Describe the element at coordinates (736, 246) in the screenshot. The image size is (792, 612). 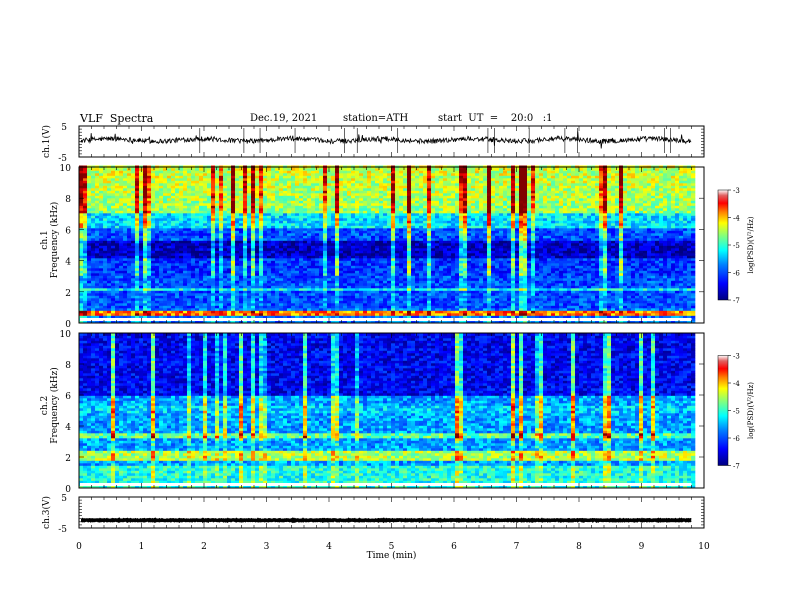
I see `ch1-spec-colorbar-tick-label: -5` at that location.